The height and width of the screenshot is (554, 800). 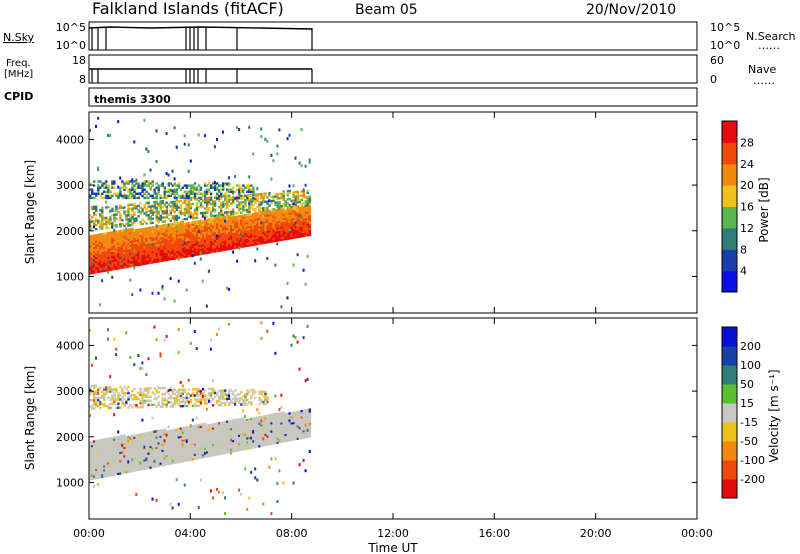 What do you see at coordinates (71, 27) in the screenshot?
I see `nsky-tick-top: 10^5` at bounding box center [71, 27].